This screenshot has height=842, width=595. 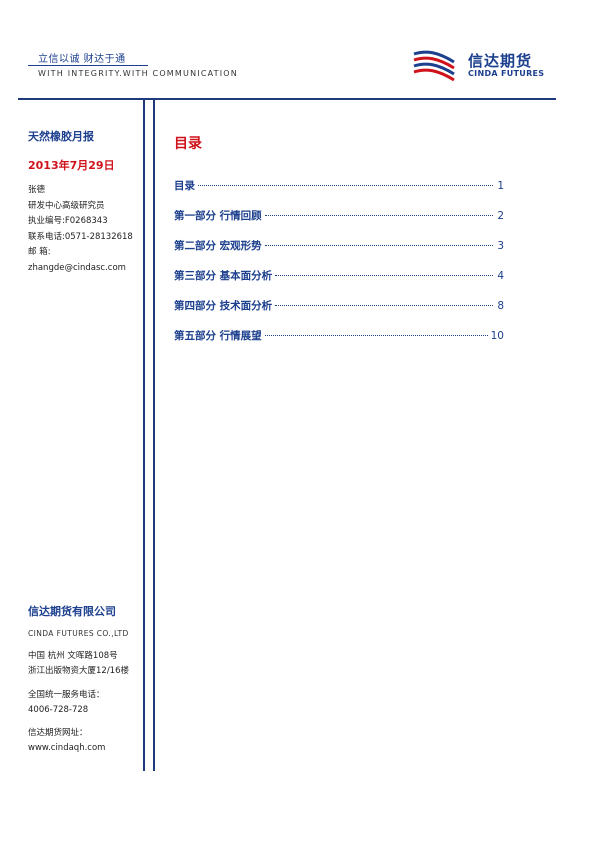 I want to click on toc-item: 第一部分 行情回顾 2, so click(x=339, y=223).